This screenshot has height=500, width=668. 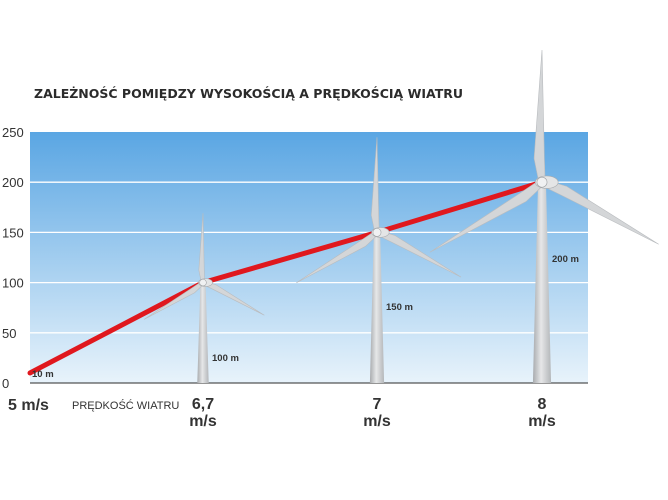 I want to click on x-axis-title: PRĘDKOŚĆ WIATRU, so click(x=125, y=405).